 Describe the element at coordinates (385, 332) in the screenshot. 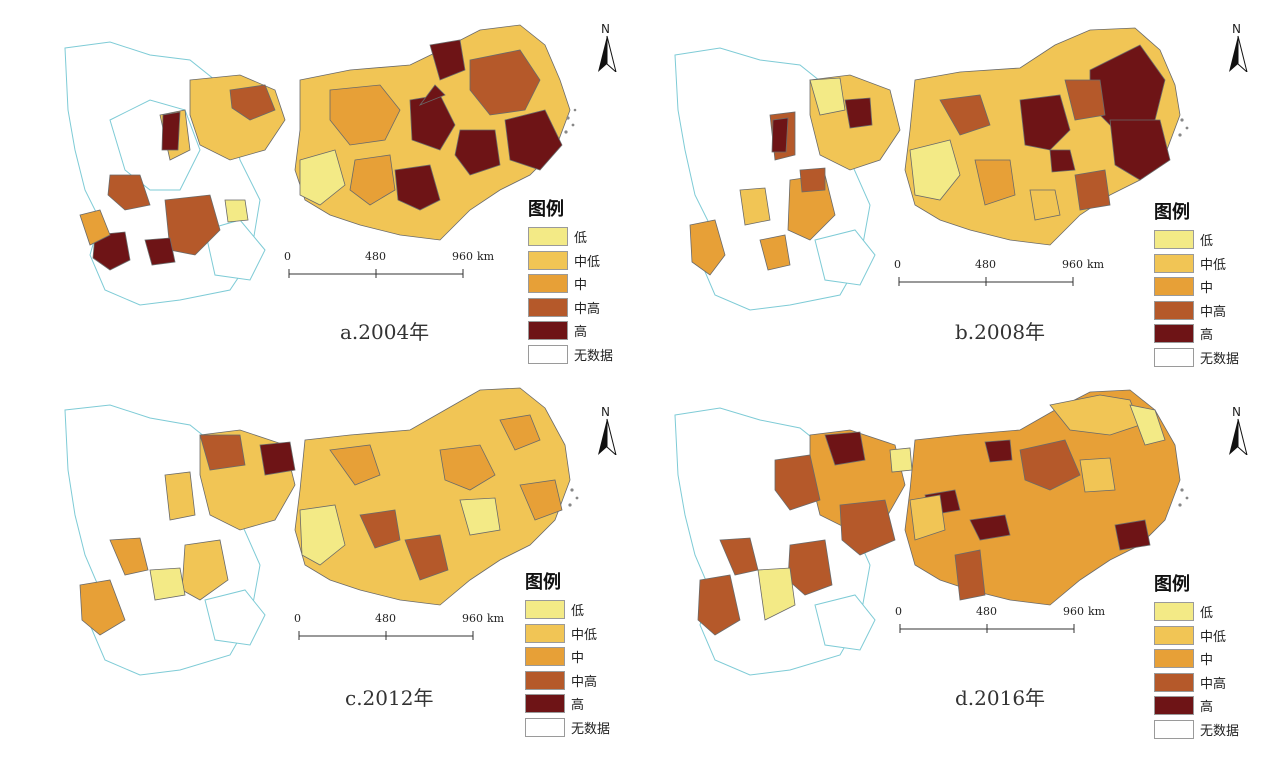

I see `panel-caption: a.2004年` at that location.